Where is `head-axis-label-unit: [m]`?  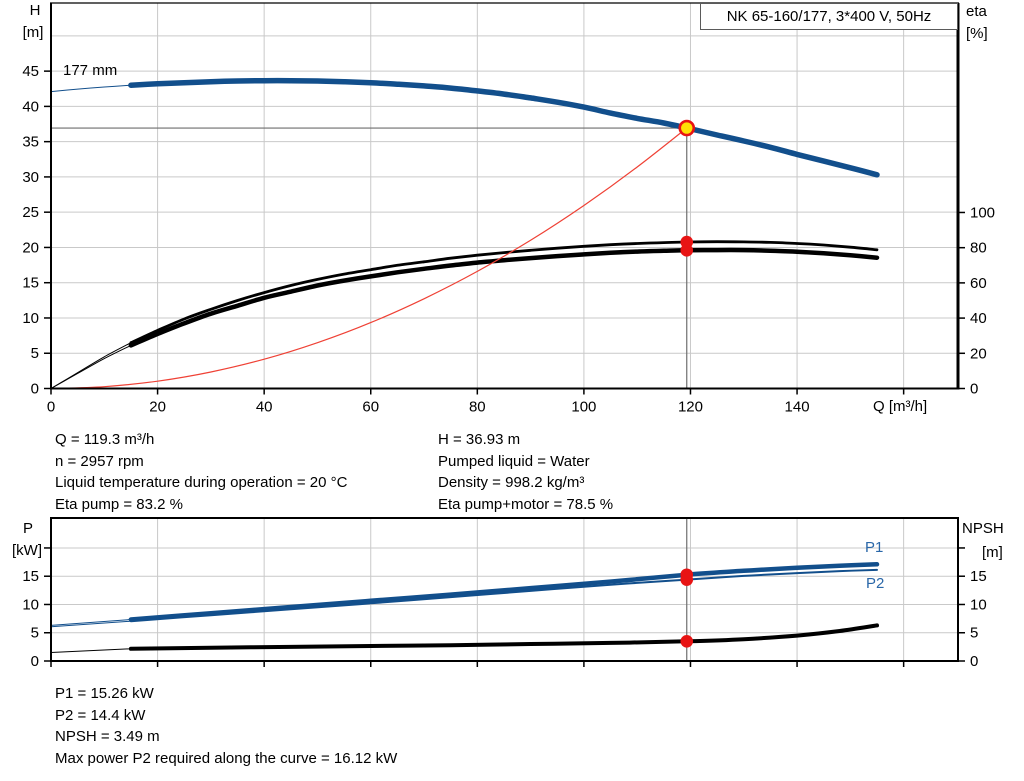
head-axis-label-unit: [m] is located at coordinates (33, 32).